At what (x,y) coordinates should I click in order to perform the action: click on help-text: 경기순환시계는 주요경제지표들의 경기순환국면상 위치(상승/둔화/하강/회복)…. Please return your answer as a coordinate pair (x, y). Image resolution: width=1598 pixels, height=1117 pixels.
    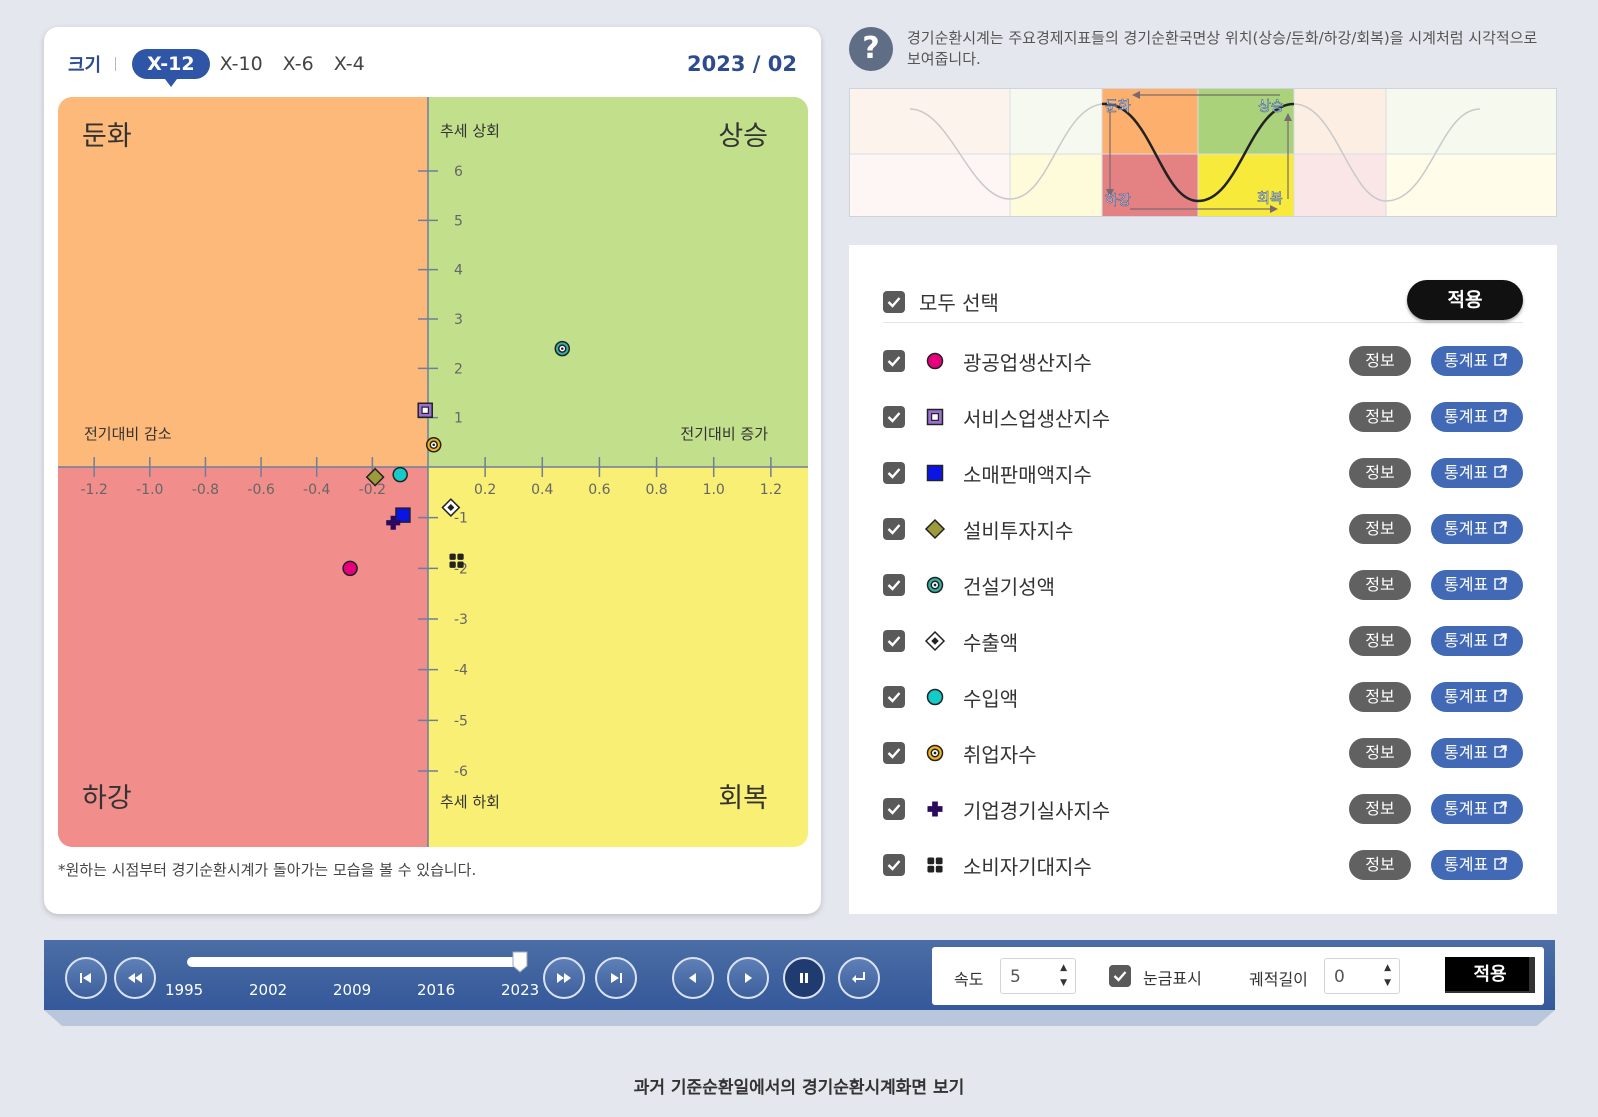
    Looking at the image, I should click on (1222, 48).